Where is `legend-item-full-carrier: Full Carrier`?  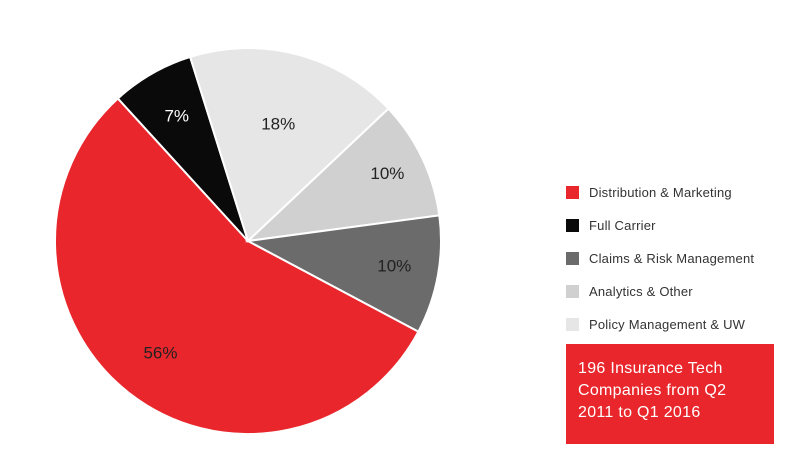
legend-item-full-carrier: Full Carrier is located at coordinates (681, 225).